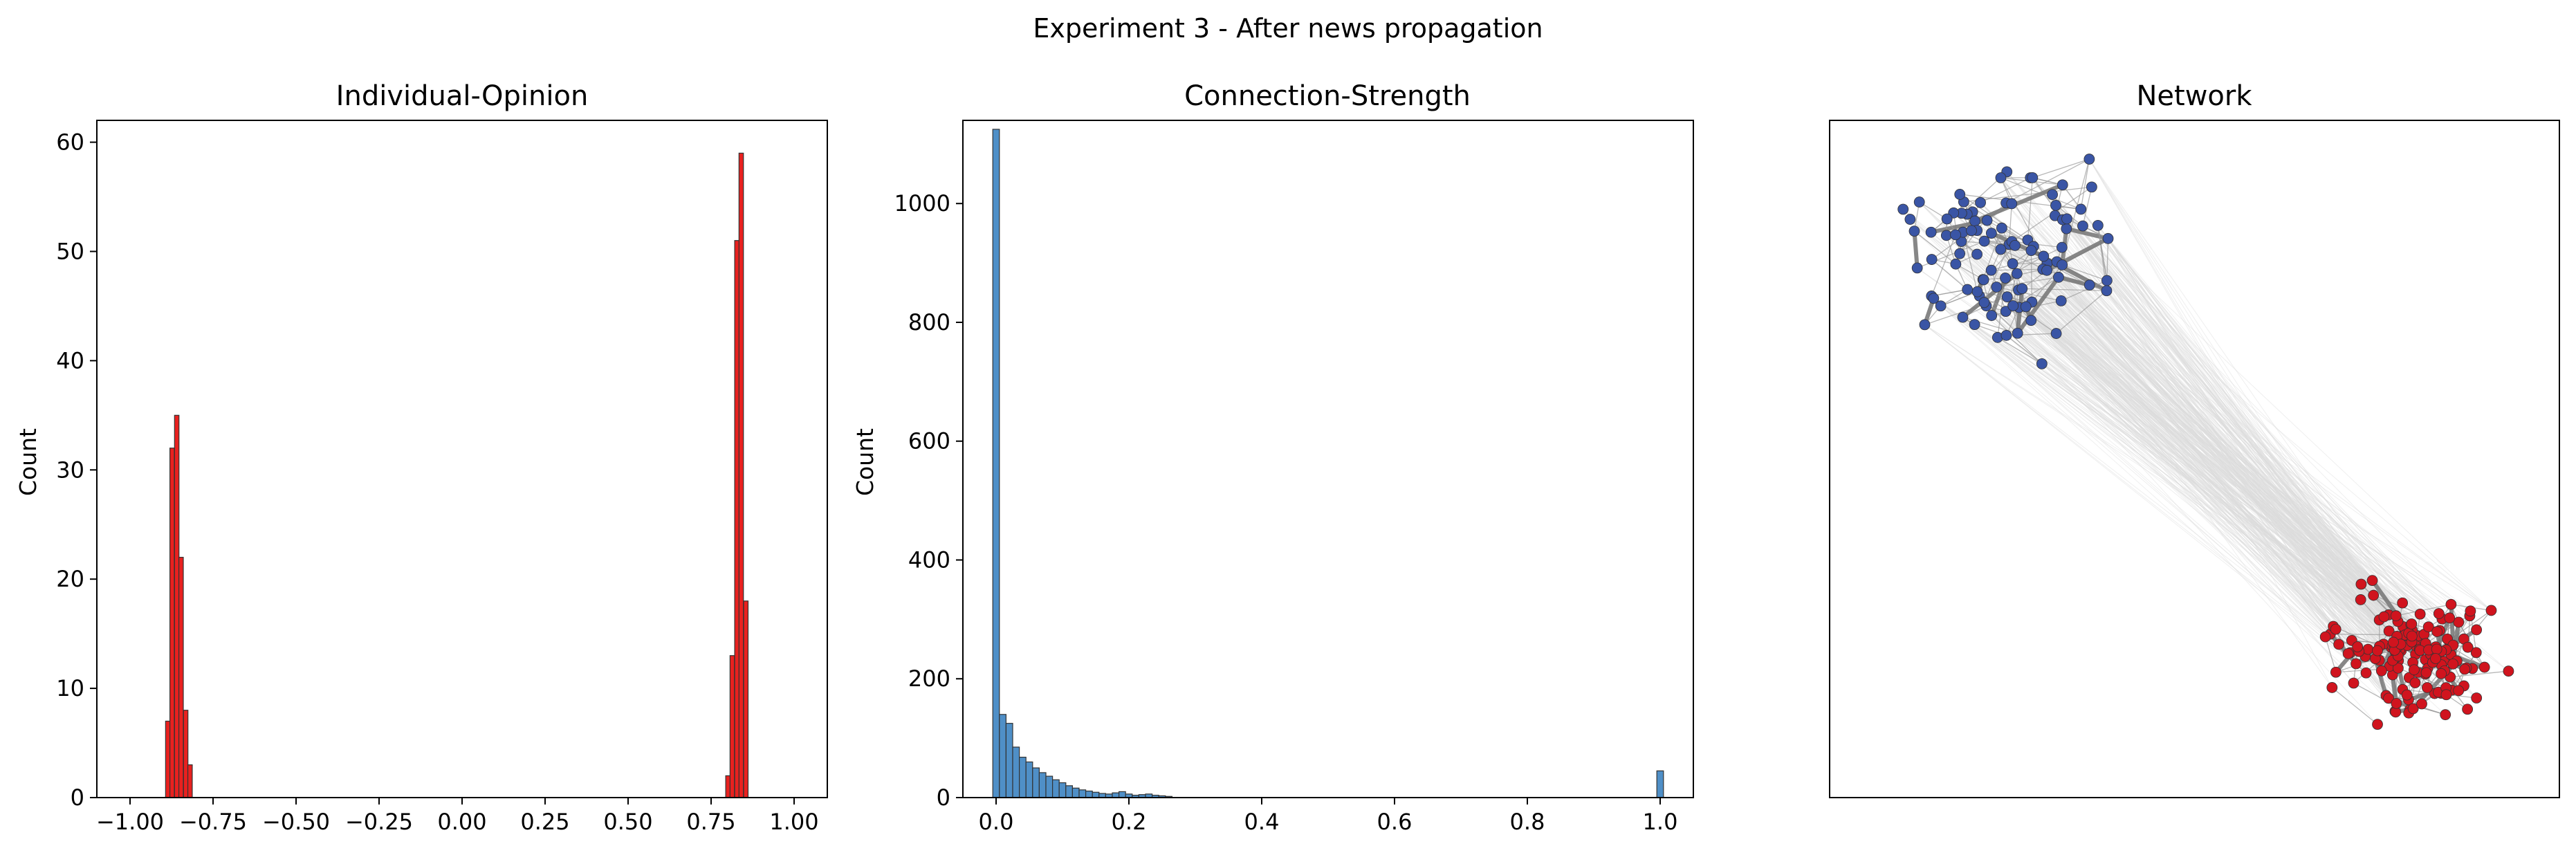 The image size is (2576, 855). What do you see at coordinates (77, 797) in the screenshot?
I see `p1-y-tick-label: 0` at bounding box center [77, 797].